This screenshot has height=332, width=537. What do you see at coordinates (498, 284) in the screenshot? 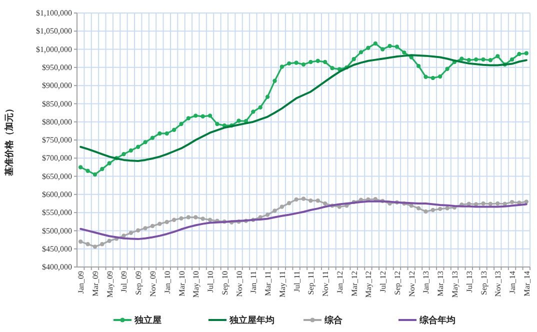
I see `x-tick-label: Nov_13` at bounding box center [498, 284].